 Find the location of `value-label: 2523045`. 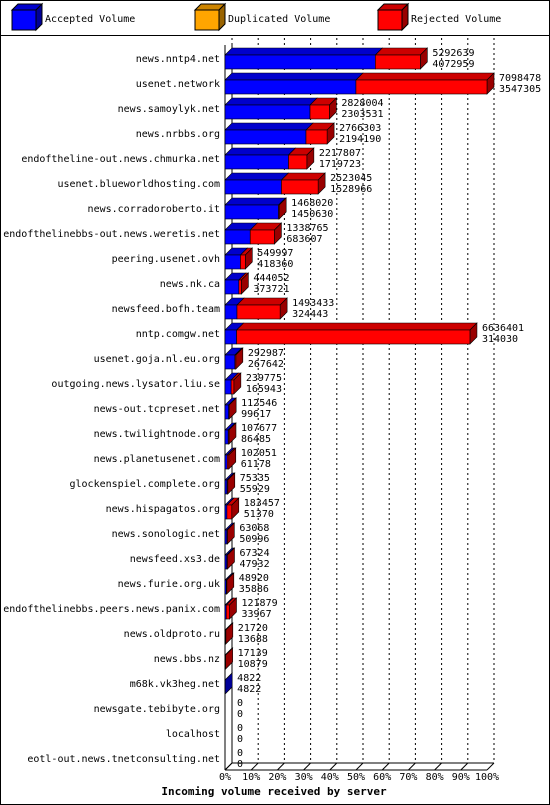

value-label: 2523045 is located at coordinates (351, 178).